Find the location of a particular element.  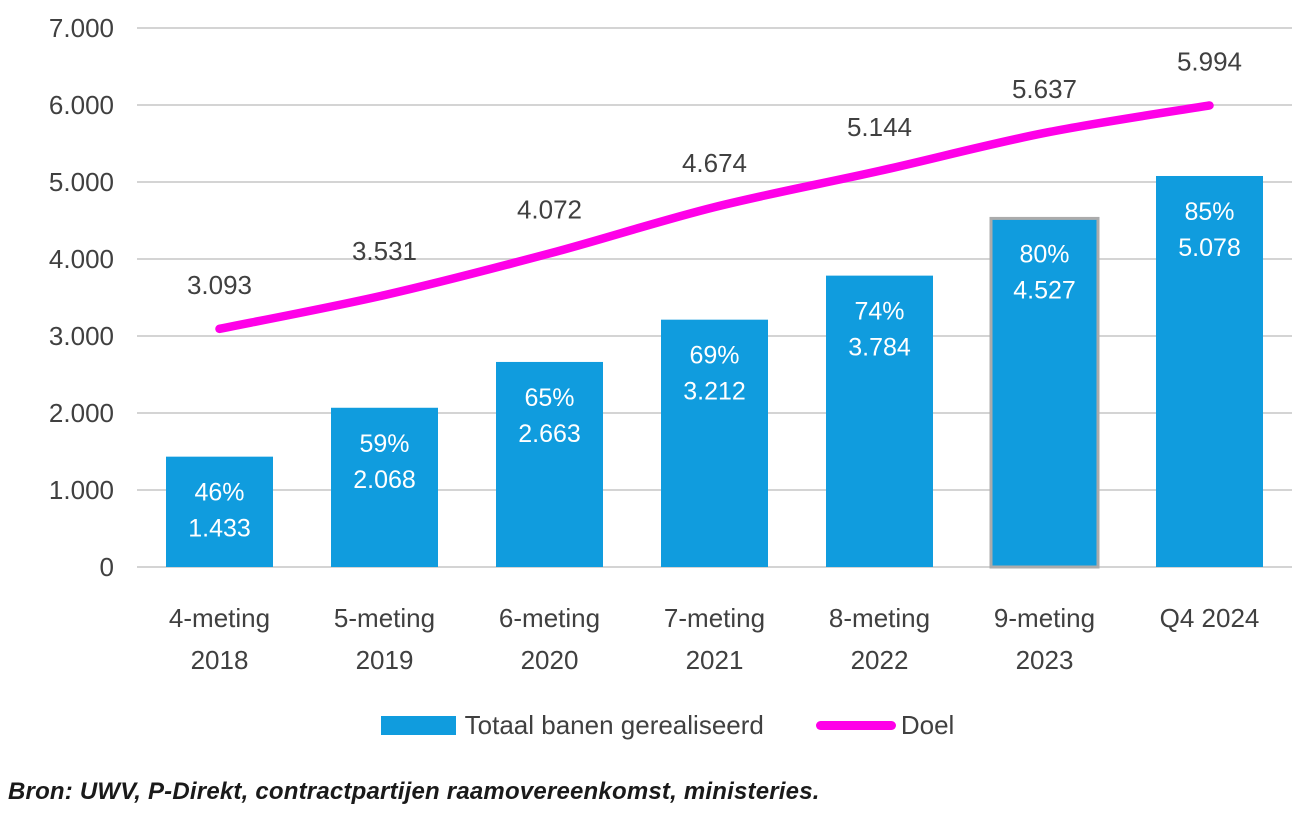

y-axis-tick-label: 7.000 is located at coordinates (81, 28).